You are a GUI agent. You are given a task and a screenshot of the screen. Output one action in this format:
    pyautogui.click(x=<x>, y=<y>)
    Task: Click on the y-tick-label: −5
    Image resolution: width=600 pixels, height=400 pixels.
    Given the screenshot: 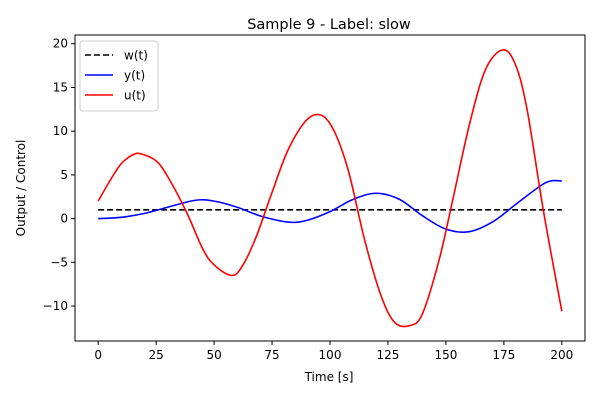 What is the action you would take?
    pyautogui.click(x=59, y=262)
    